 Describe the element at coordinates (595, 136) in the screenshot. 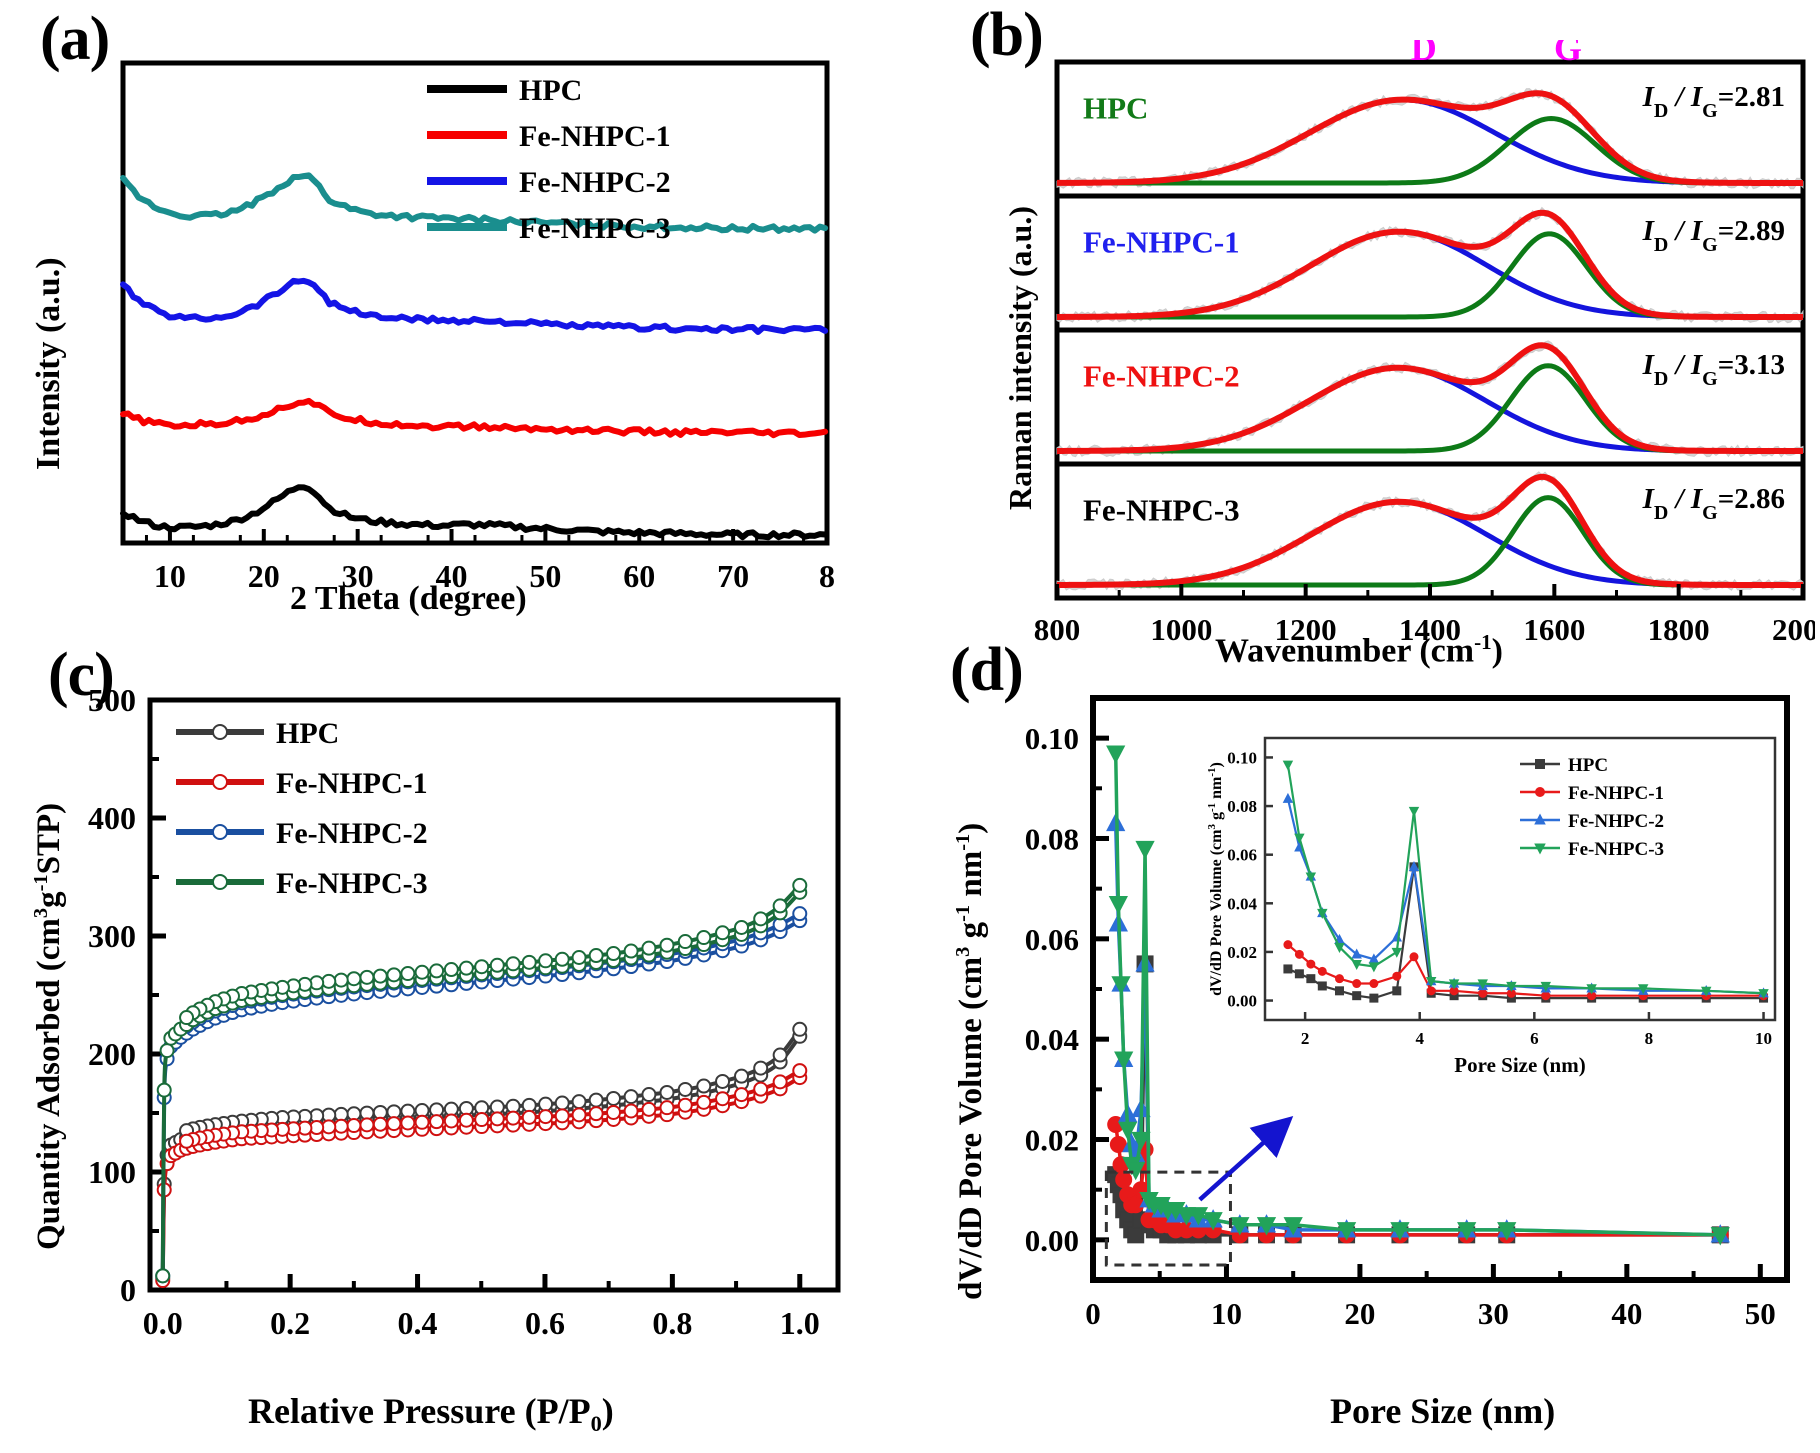

I see `panel-a-legend-label: Fe-NHPC-1` at that location.